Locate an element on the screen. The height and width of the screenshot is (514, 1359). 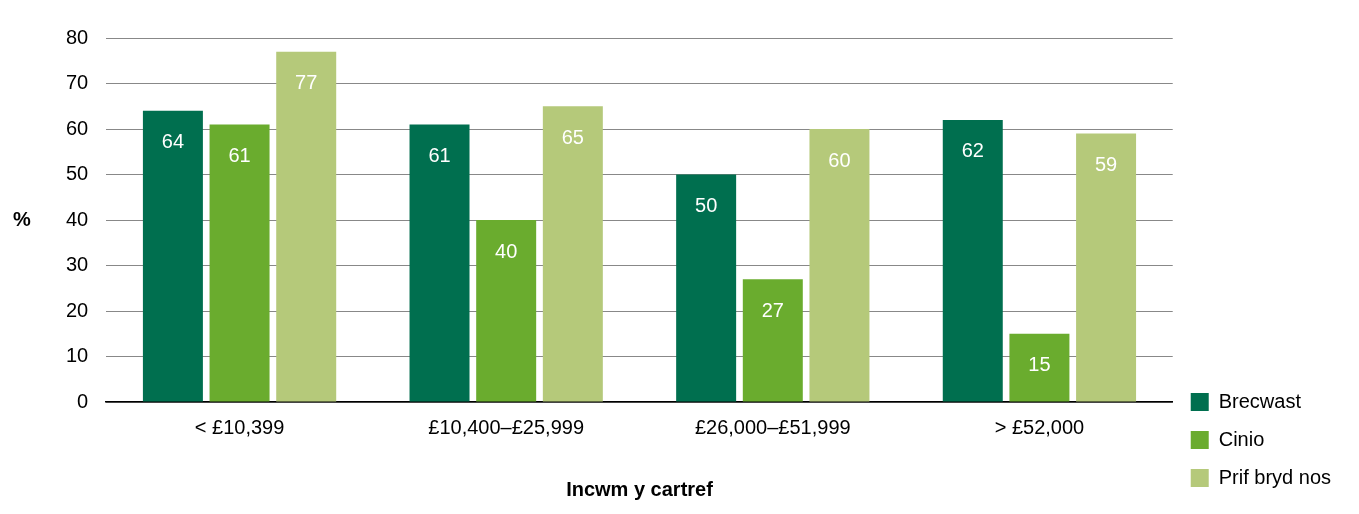
data-label: 77 is located at coordinates (306, 82).